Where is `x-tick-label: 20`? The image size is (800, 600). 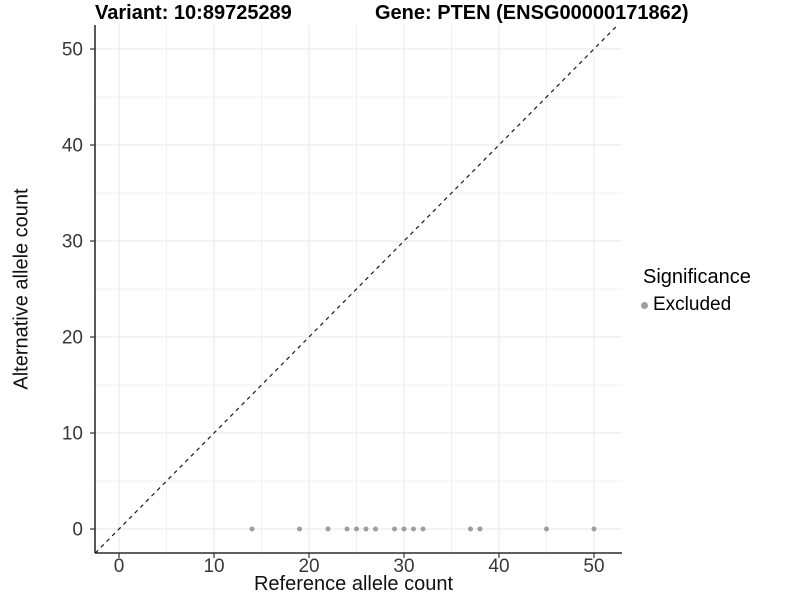 x-tick-label: 20 is located at coordinates (308, 566).